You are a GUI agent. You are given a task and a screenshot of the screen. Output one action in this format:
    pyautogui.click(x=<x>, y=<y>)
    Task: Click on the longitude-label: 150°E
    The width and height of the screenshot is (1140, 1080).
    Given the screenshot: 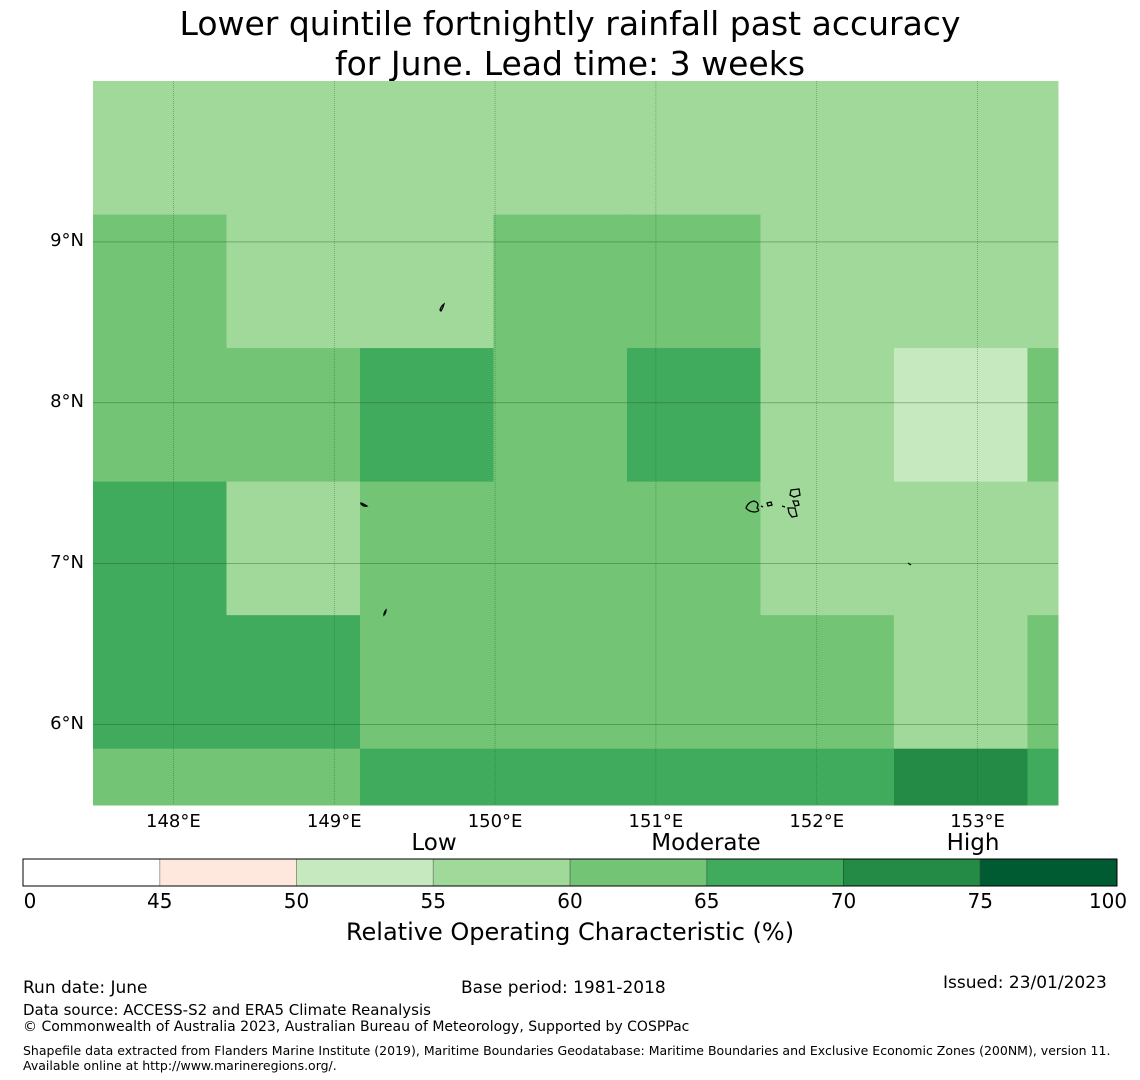 What is the action you would take?
    pyautogui.click(x=495, y=821)
    